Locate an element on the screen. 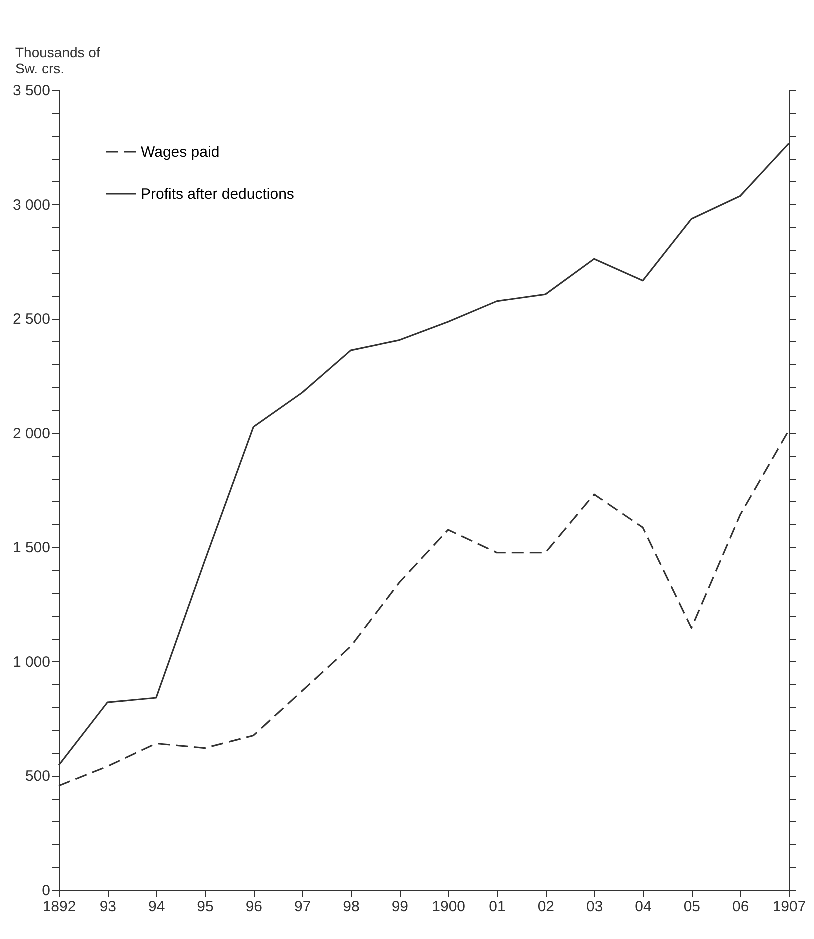 Image resolution: width=814 pixels, height=939 pixels. y-tick-label: 3 000 is located at coordinates (31, 205).